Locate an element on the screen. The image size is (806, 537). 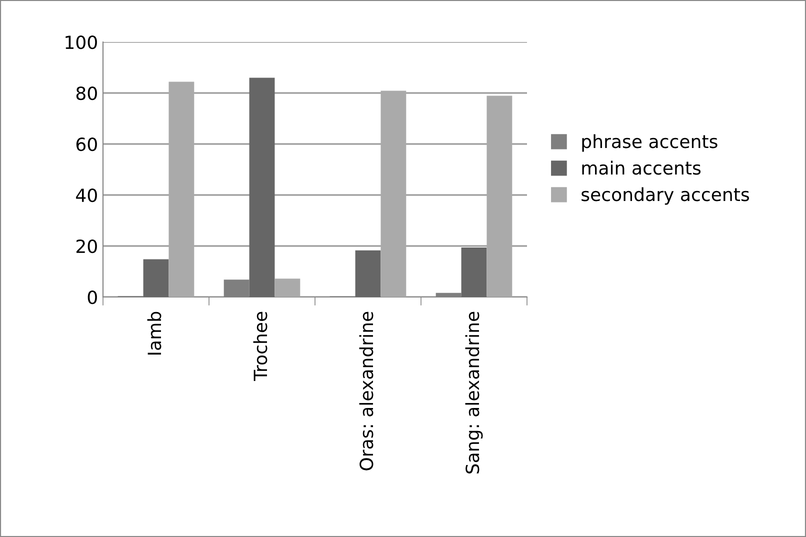
y-tick-label: 100 is located at coordinates (81, 42).